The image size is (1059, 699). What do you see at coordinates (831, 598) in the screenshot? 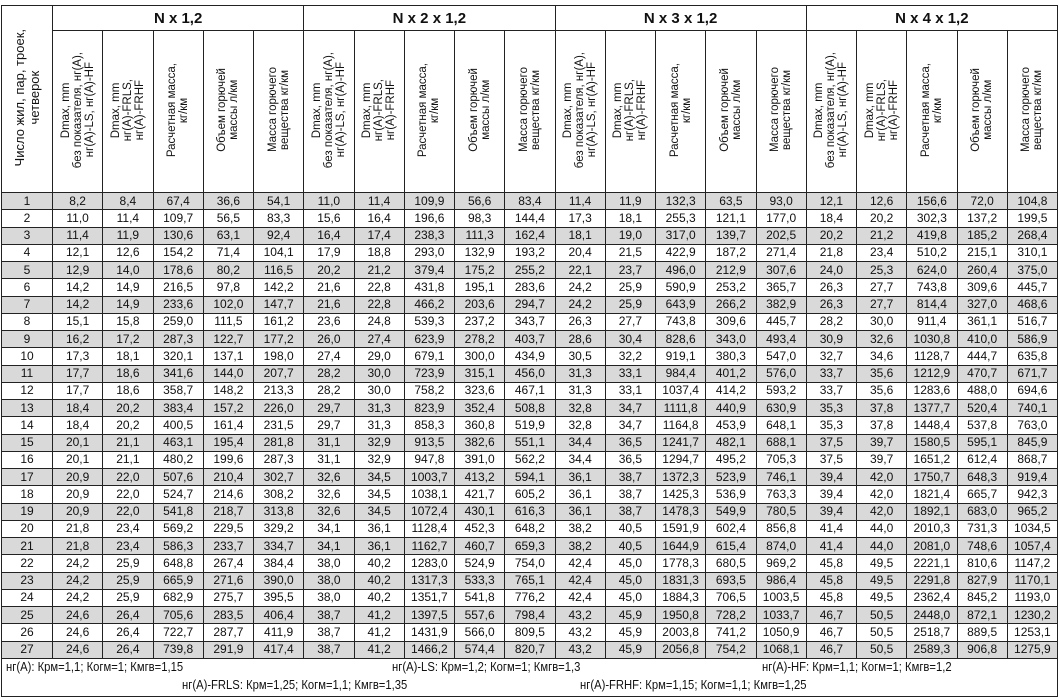
I see `value-cell: 45,8` at bounding box center [831, 598].